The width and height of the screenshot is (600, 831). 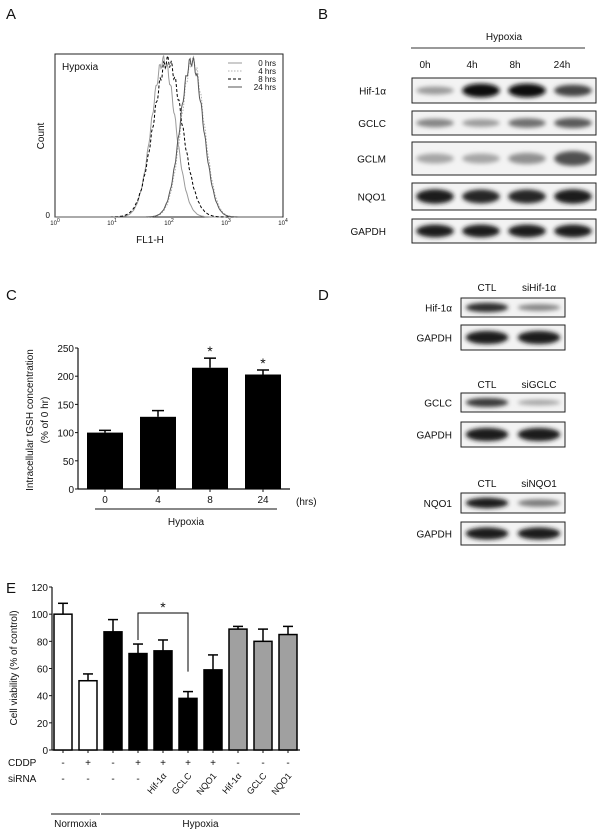 What do you see at coordinates (438, 404) in the screenshot?
I see `blot-d-row-label: GCLC` at bounding box center [438, 404].